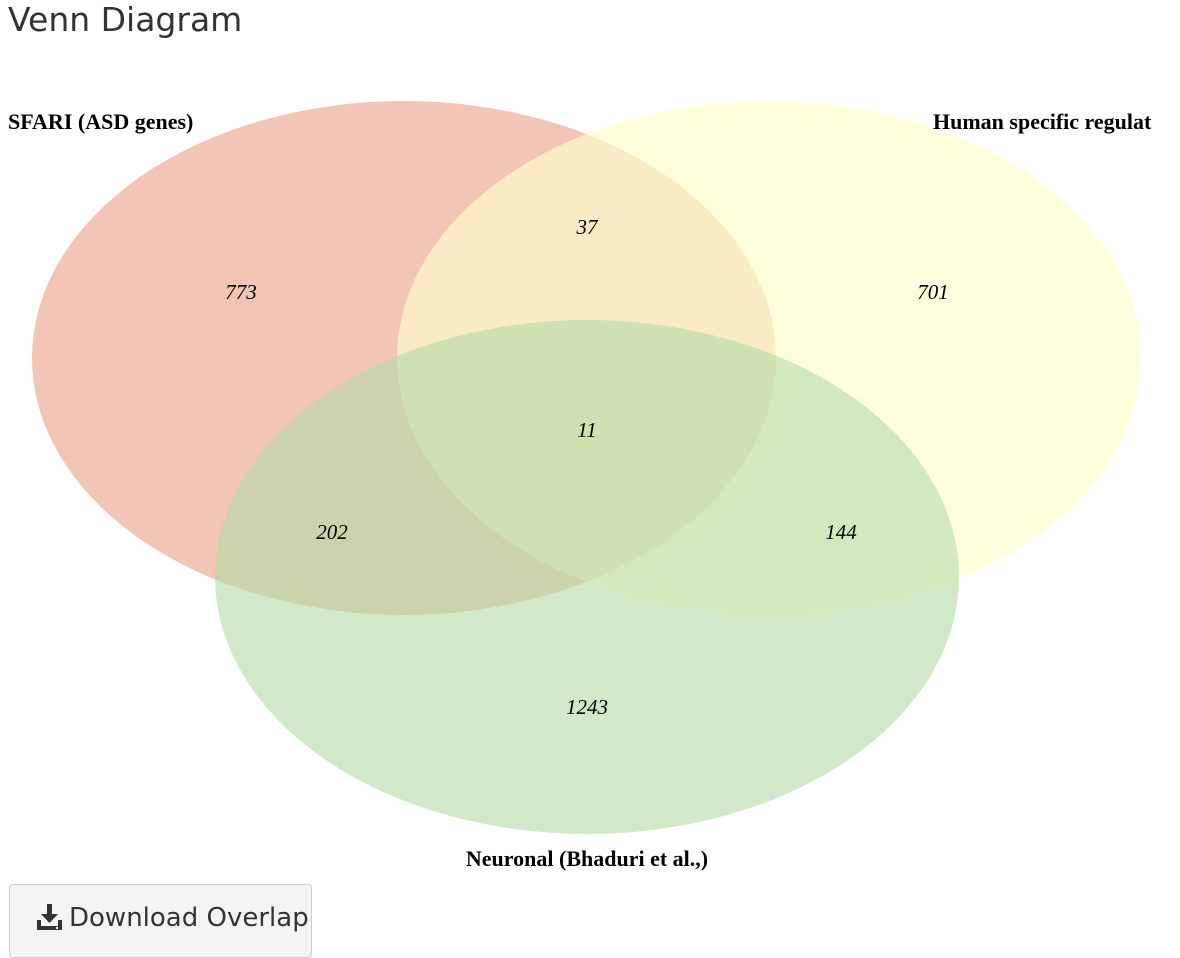  I want to click on download-overlap-label: Download Overlap, so click(189, 918).